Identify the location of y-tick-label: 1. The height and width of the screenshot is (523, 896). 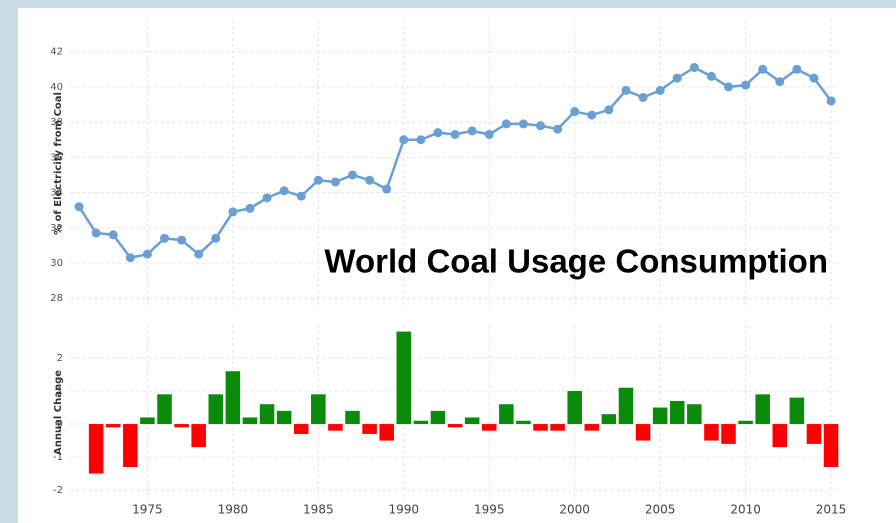
(60, 391).